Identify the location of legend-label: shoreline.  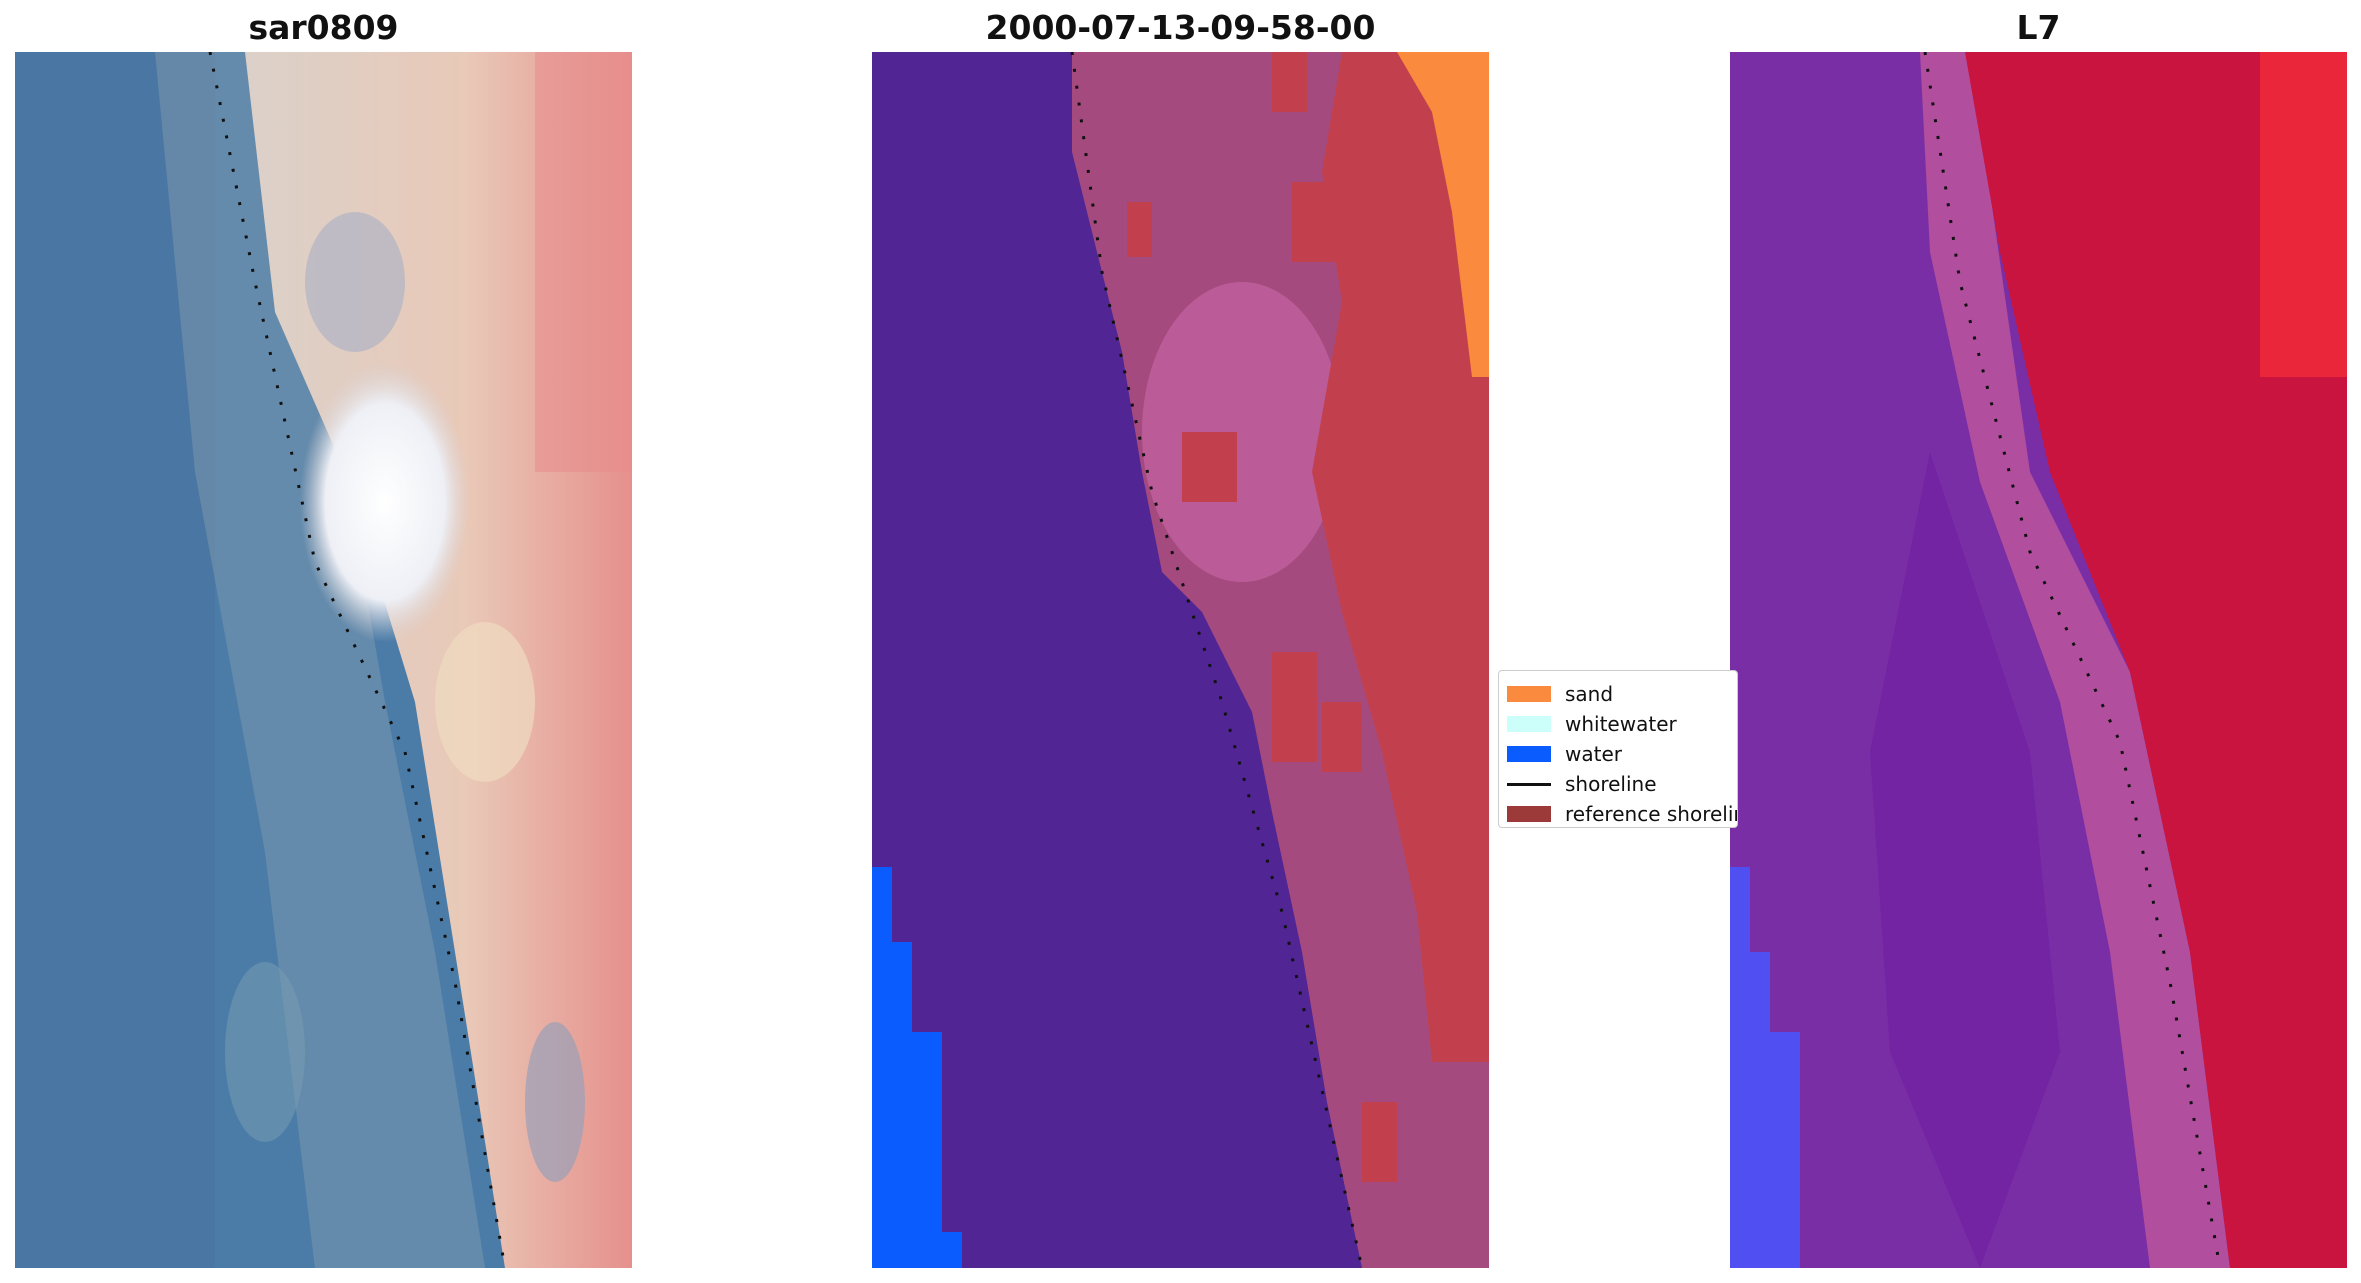
(1611, 784).